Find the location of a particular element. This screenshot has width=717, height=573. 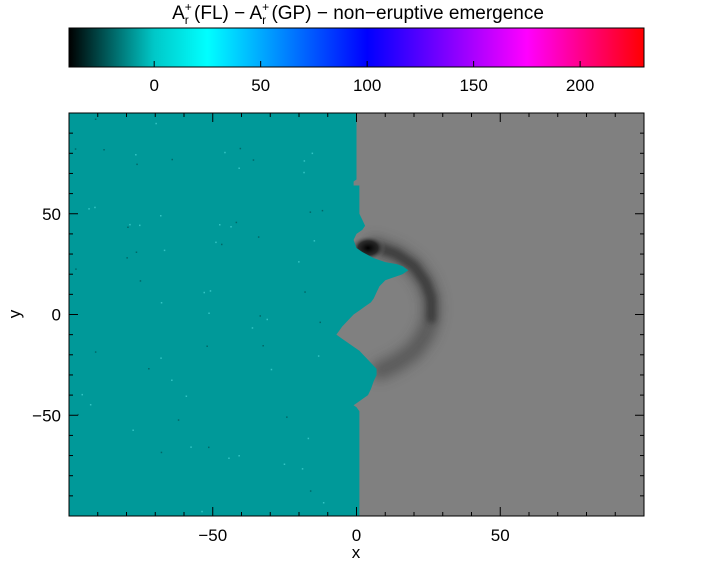

y-tick-label: 0 is located at coordinates (56, 315).